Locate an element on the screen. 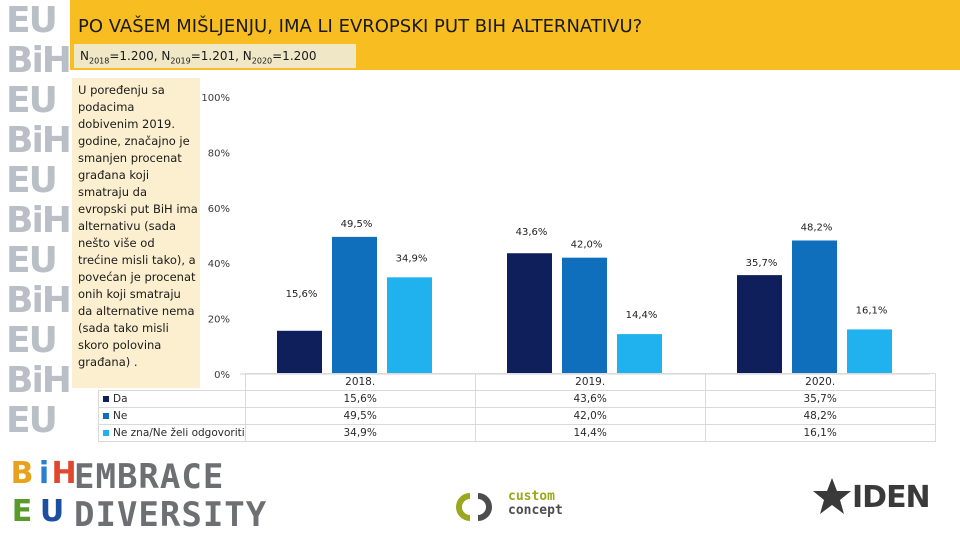 This screenshot has height=540, width=960. logo-word-diversity: DIVERSITY is located at coordinates (171, 515).